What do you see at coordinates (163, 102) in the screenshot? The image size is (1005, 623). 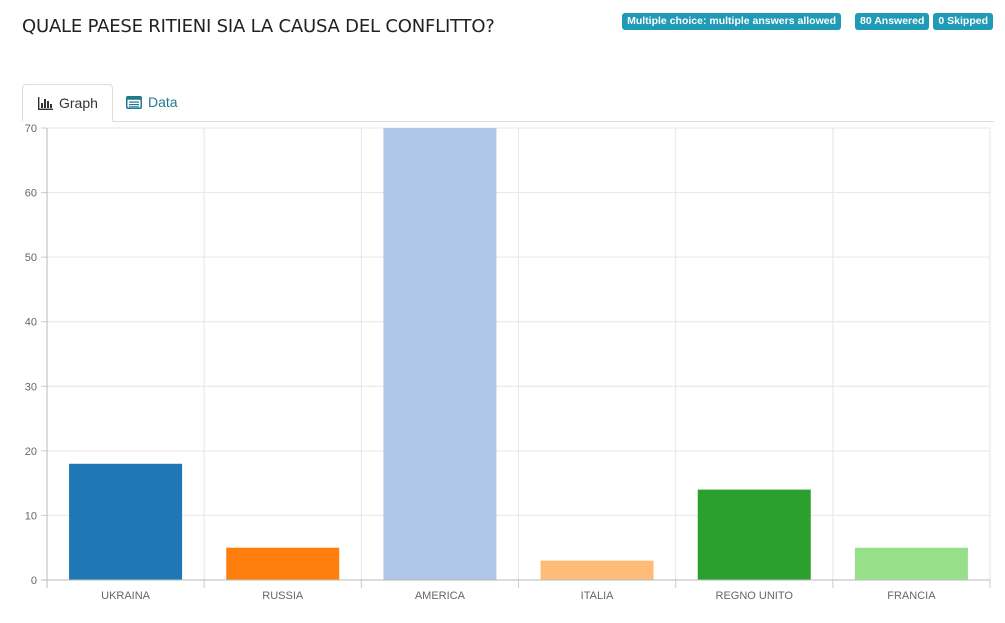 I see `tab-data-label: Data` at bounding box center [163, 102].